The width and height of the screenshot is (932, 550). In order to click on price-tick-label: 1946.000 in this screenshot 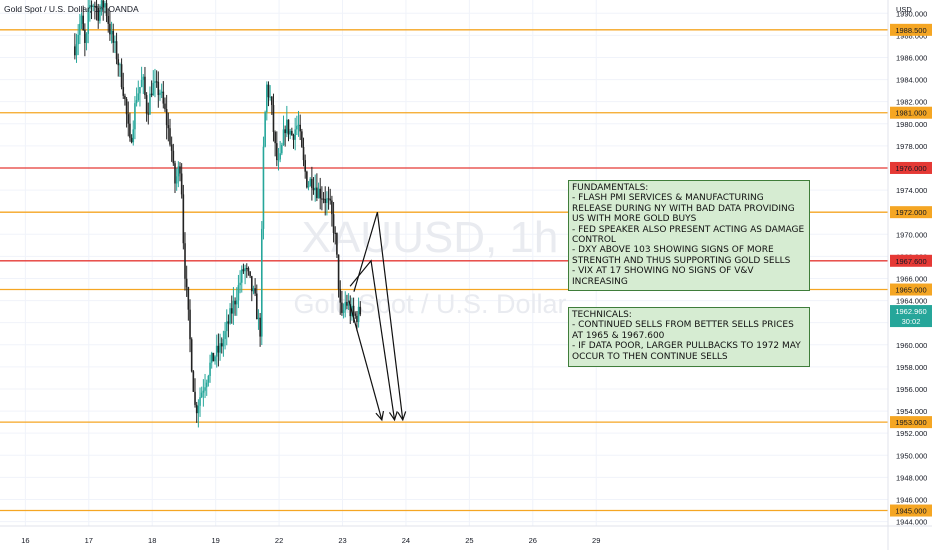, I will do `click(911, 499)`.